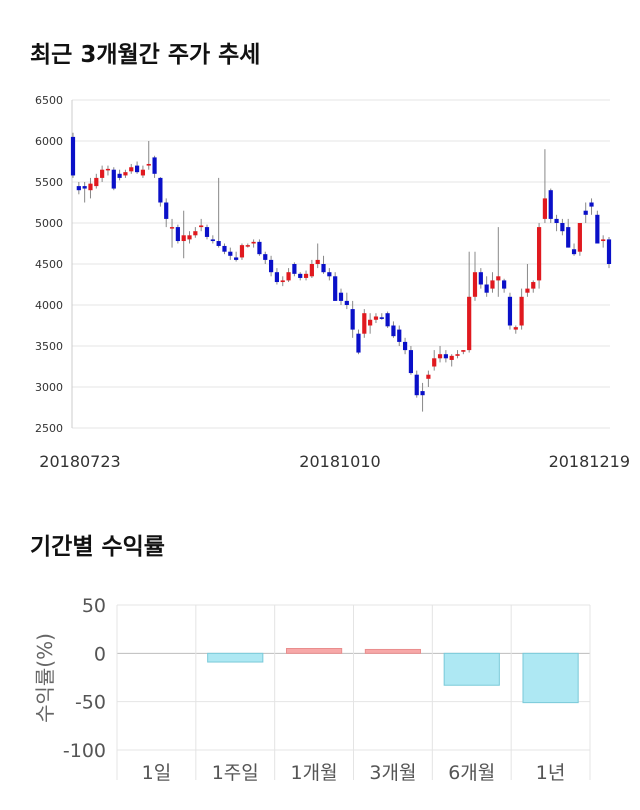 The height and width of the screenshot is (810, 640). I want to click on y-tick-label: 5500, so click(49, 182).